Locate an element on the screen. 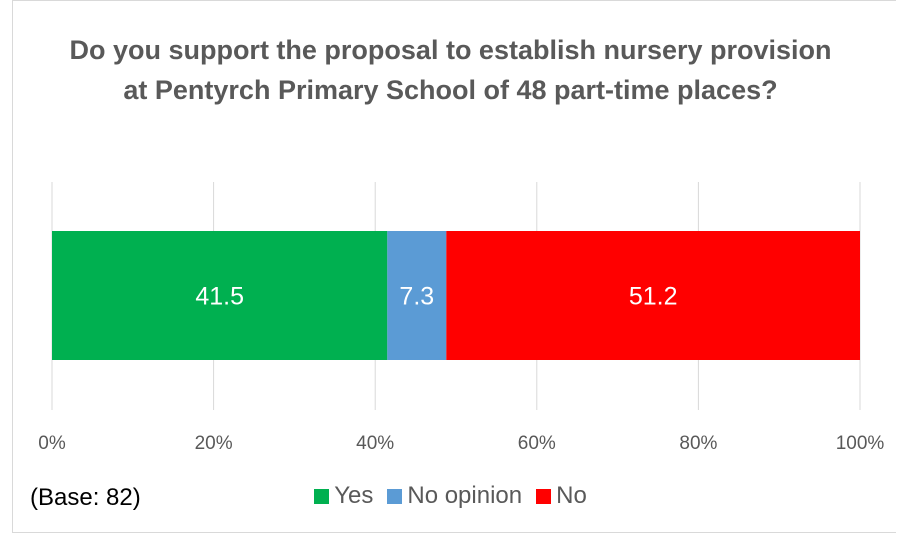 Image resolution: width=901 pixels, height=533 pixels. bar-segment-no is located at coordinates (653, 295).